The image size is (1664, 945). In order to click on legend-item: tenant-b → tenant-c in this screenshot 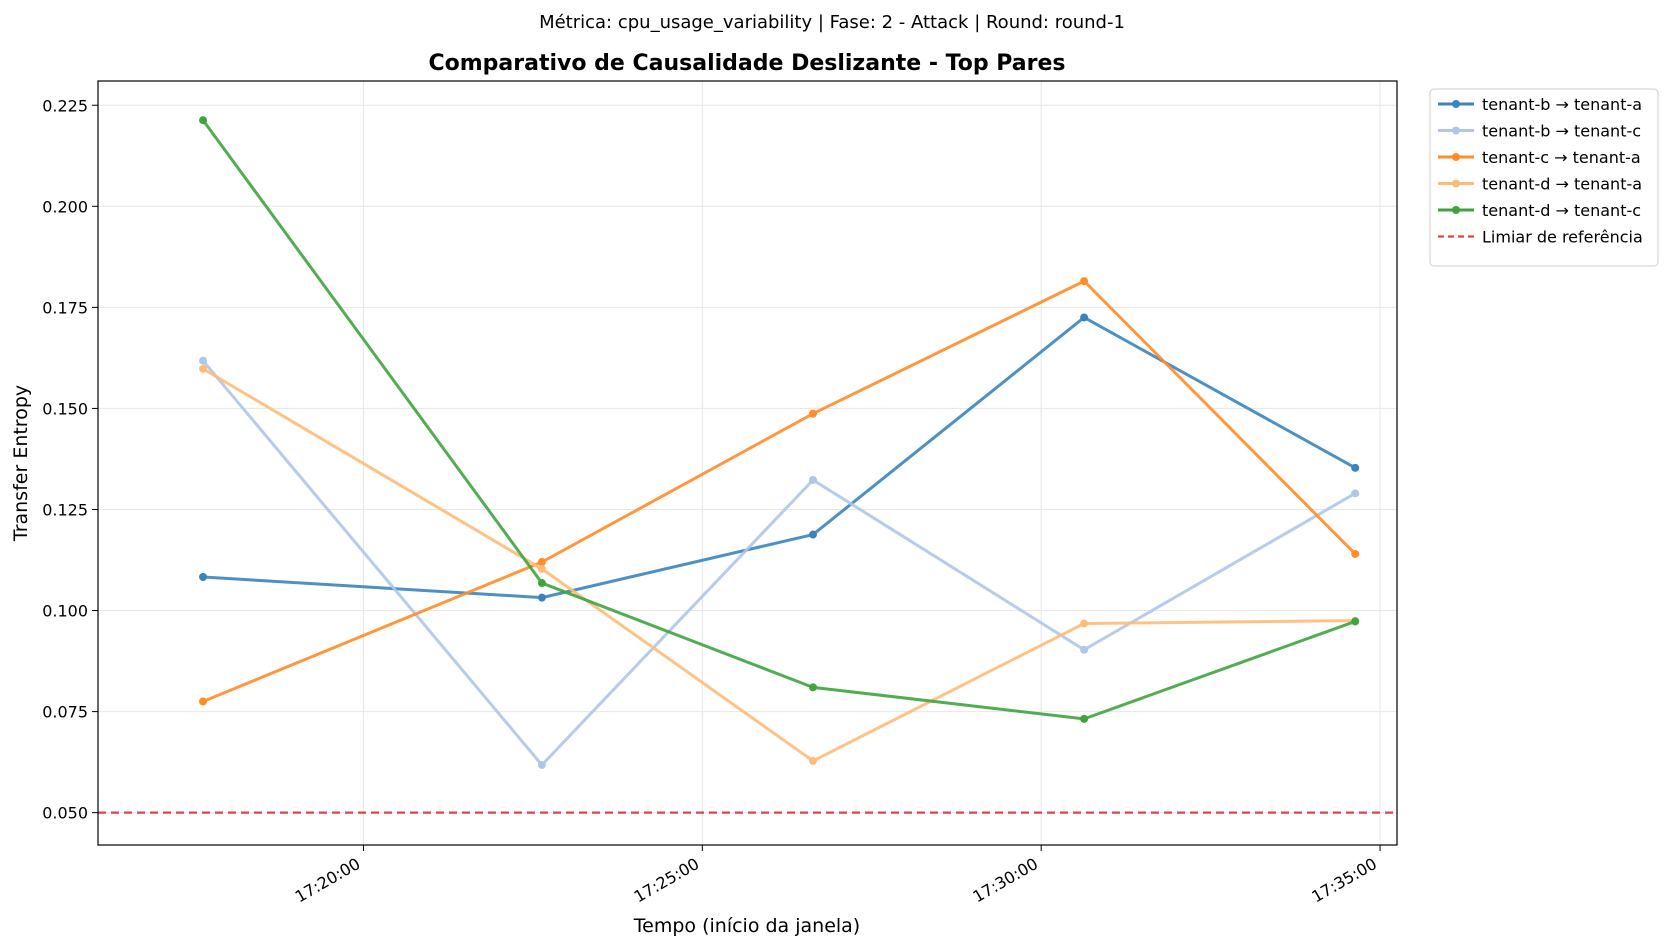, I will do `click(1539, 131)`.